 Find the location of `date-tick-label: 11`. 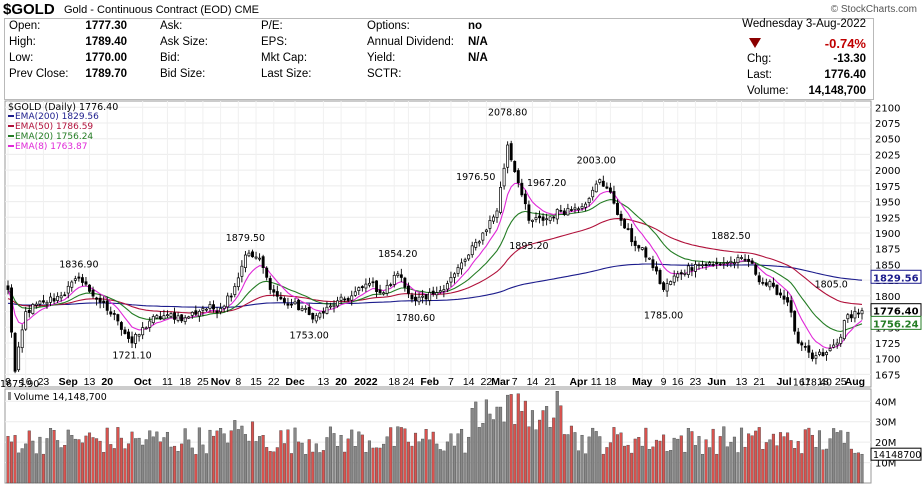

date-tick-label: 11 is located at coordinates (805, 382).